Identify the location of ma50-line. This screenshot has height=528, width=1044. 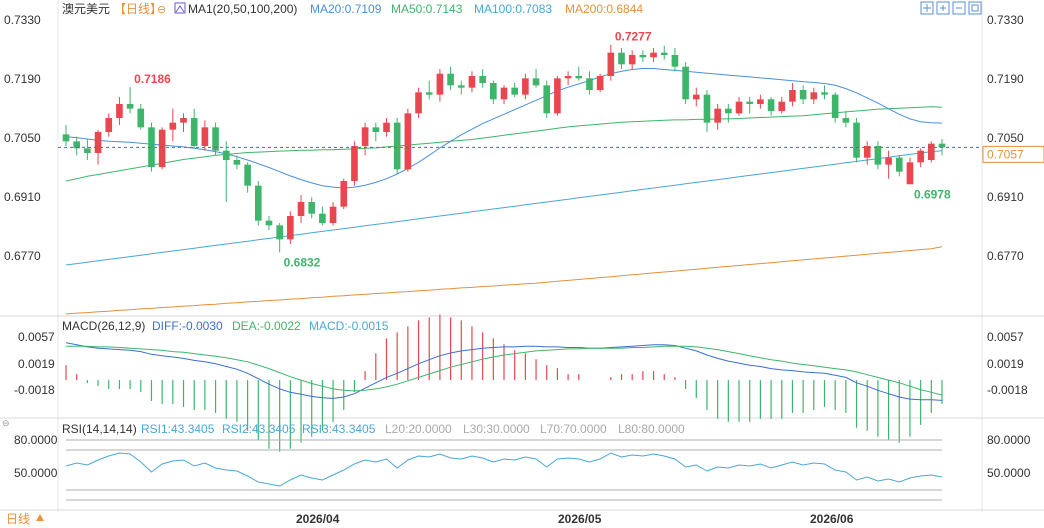
(504, 144).